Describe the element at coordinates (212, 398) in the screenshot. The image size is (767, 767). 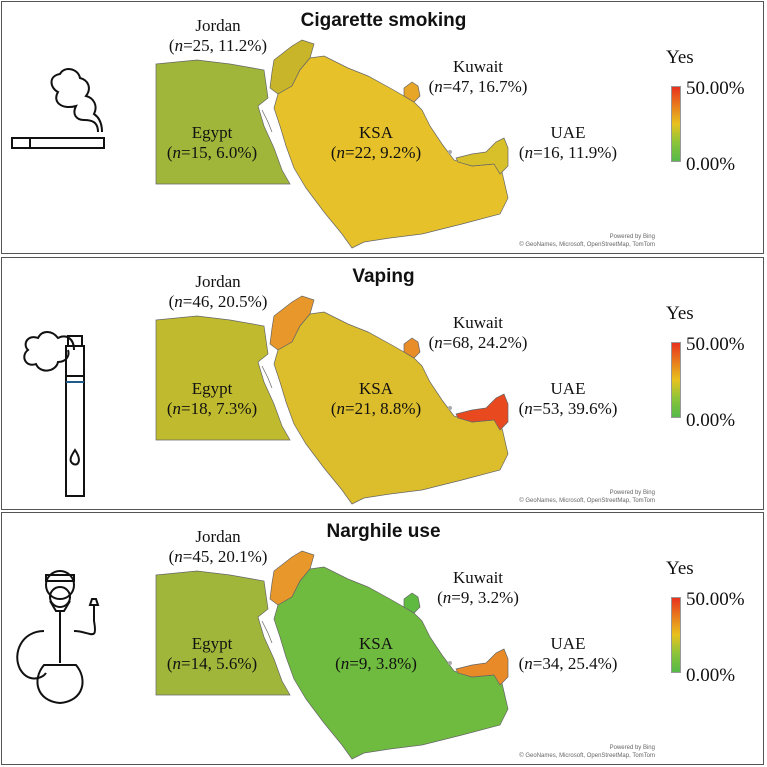
I see `egypt-label: Egypt (n=18, 7.3%)` at that location.